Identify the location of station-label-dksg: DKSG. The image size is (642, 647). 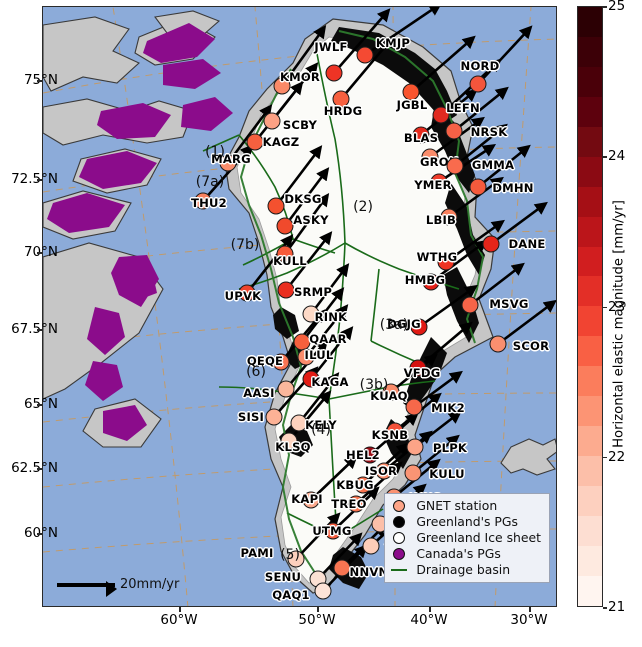
(303, 199).